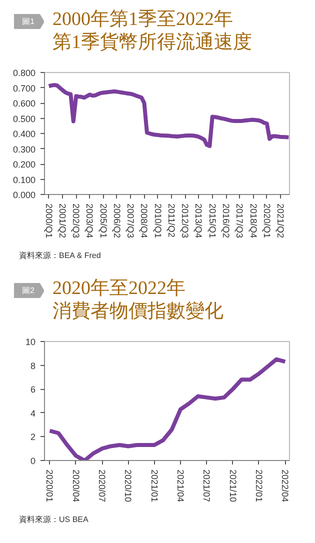 This screenshot has height=543, width=315. I want to click on x-tick-label: 2022/01, so click(259, 486).